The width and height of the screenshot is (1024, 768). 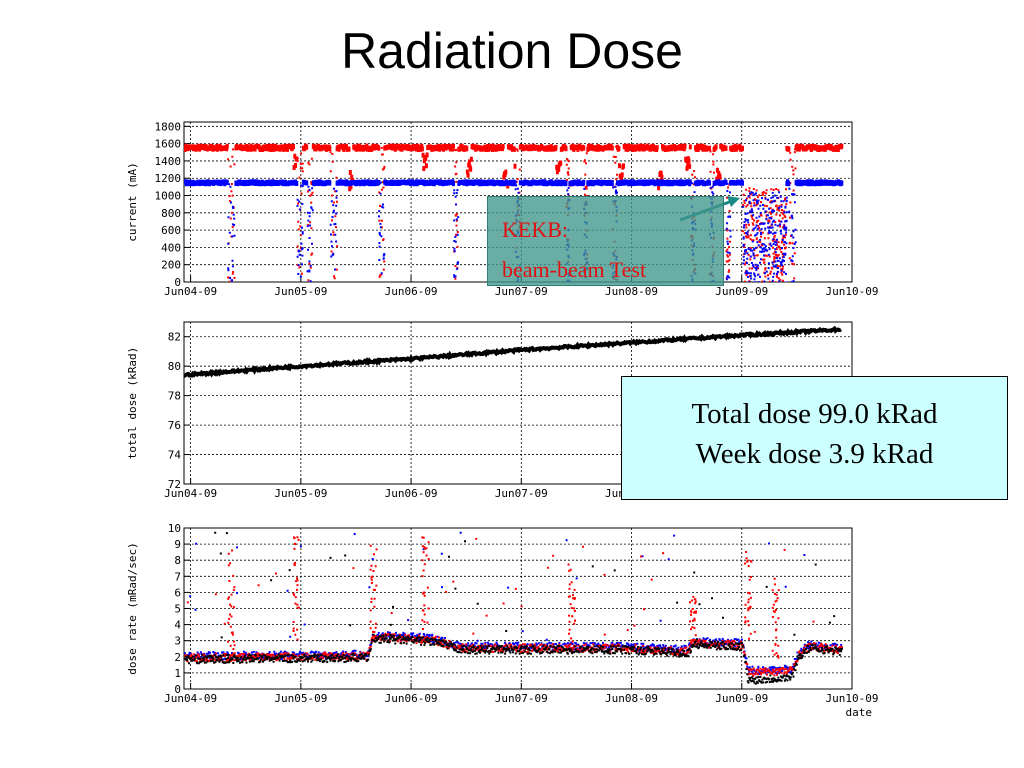 I want to click on slide-title: Radiation Dose, so click(x=512, y=51).